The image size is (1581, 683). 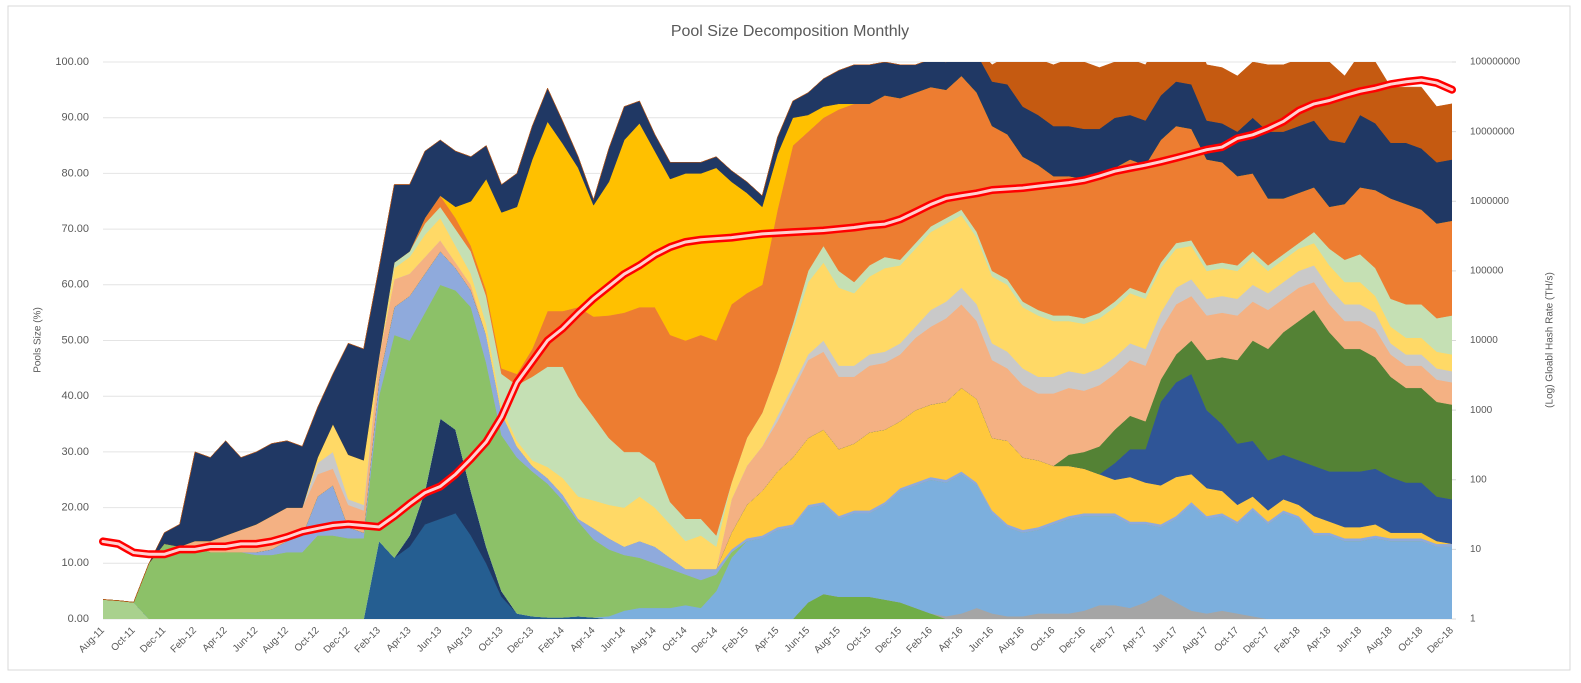 What do you see at coordinates (1484, 340) in the screenshot?
I see `y2-tick-label: 10000` at bounding box center [1484, 340].